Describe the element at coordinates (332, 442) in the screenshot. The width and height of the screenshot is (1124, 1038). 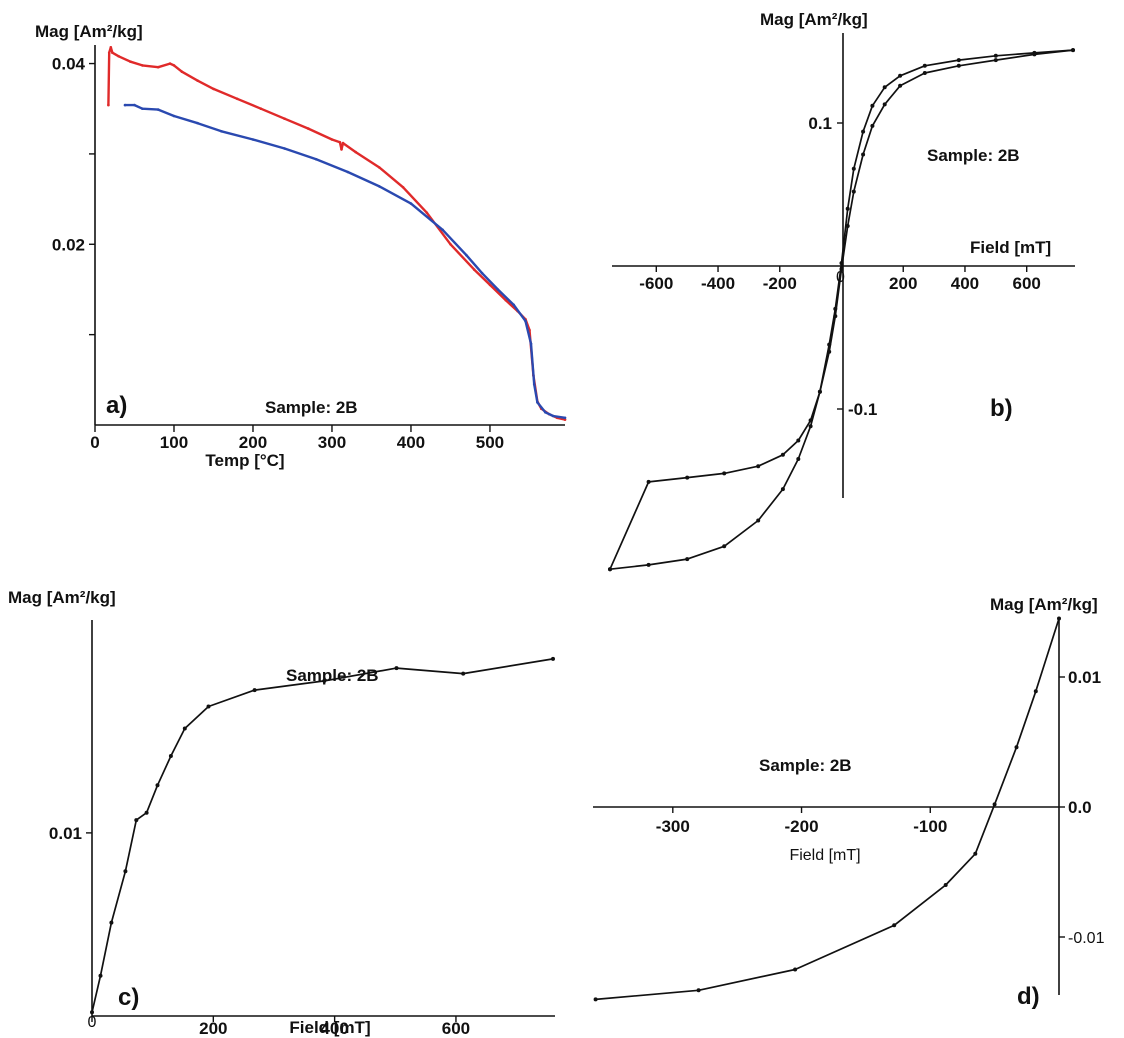
I see `a-x-tick-label: 300` at that location.